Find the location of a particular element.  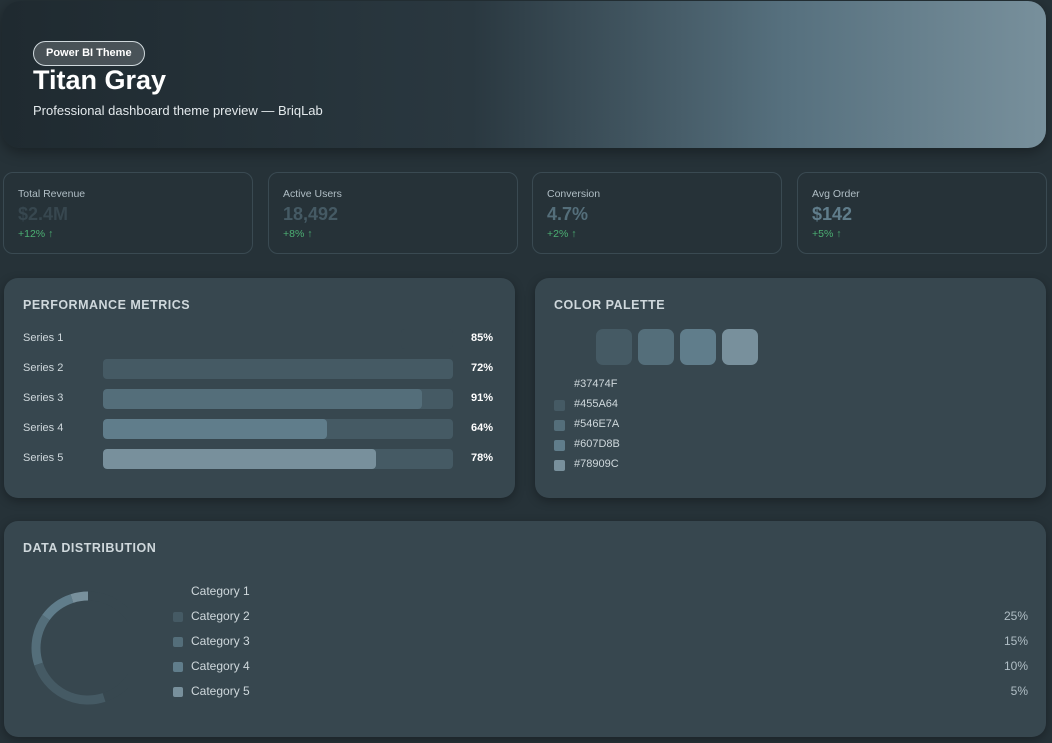

bar-row-series-3: Series 3 91% is located at coordinates (263, 399).